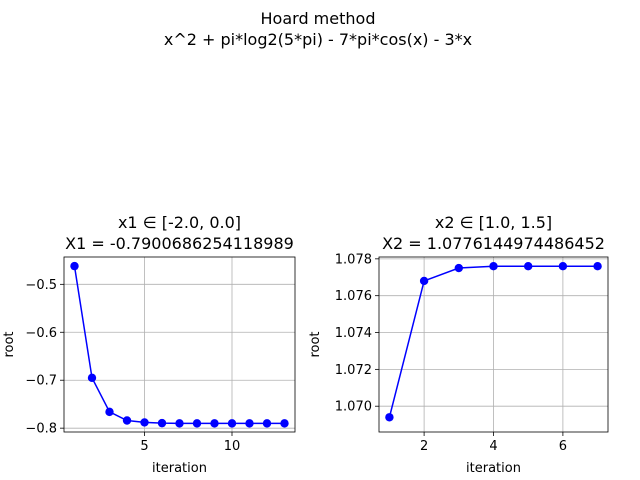  Describe the element at coordinates (144, 446) in the screenshot. I see `x-tick-label: 5` at that location.